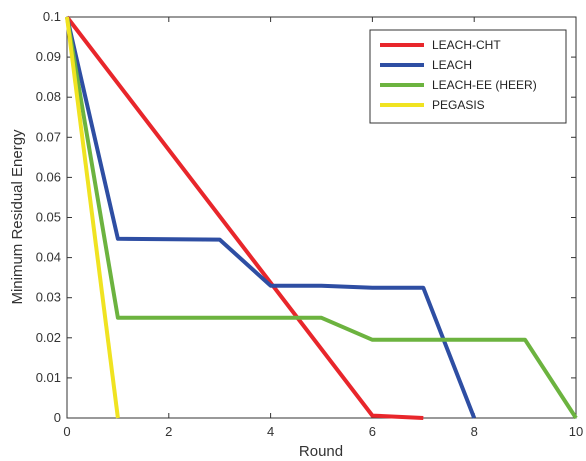  What do you see at coordinates (66, 431) in the screenshot?
I see `x-tick-label: 0` at bounding box center [66, 431].